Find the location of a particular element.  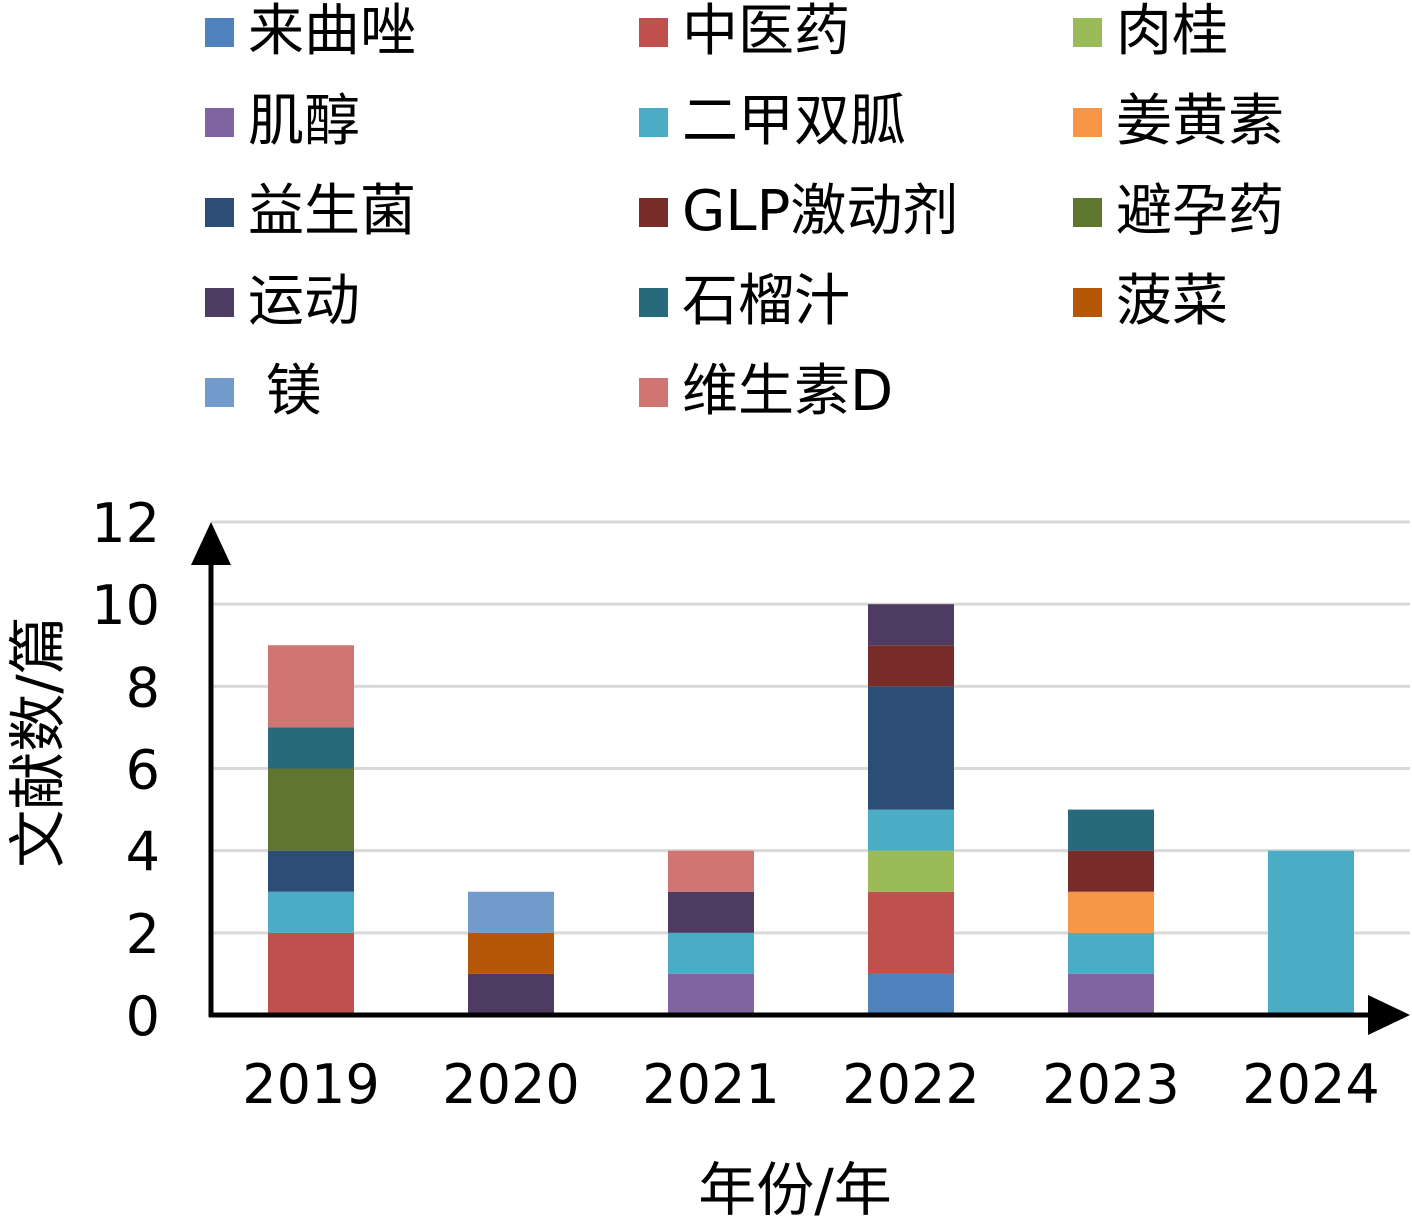

legend-item: 肌醇 is located at coordinates (282, 122).